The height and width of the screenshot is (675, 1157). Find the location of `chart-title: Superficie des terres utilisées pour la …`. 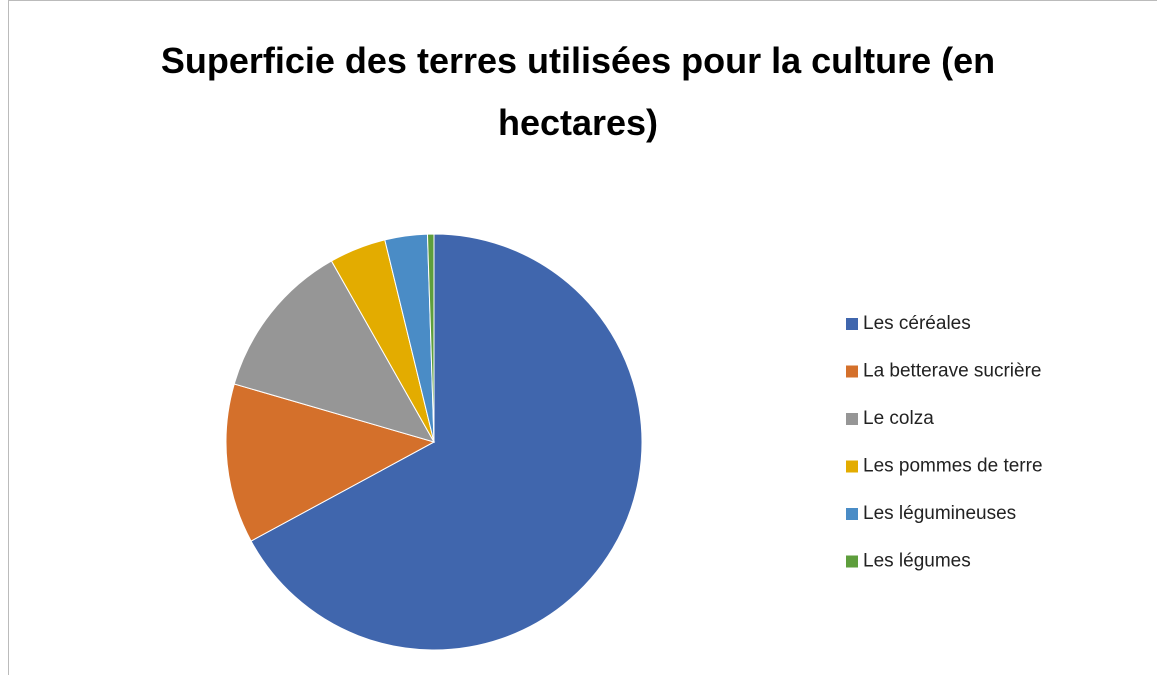

chart-title: Superficie des terres utilisées pour la … is located at coordinates (578, 91).